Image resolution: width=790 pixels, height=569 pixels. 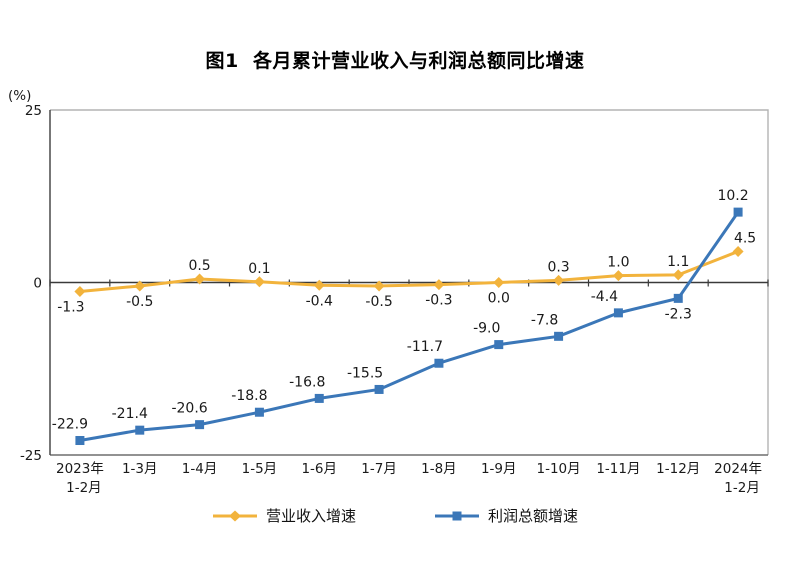 What do you see at coordinates (499, 469) in the screenshot?
I see `x-tick-label: 1-9月` at bounding box center [499, 469].